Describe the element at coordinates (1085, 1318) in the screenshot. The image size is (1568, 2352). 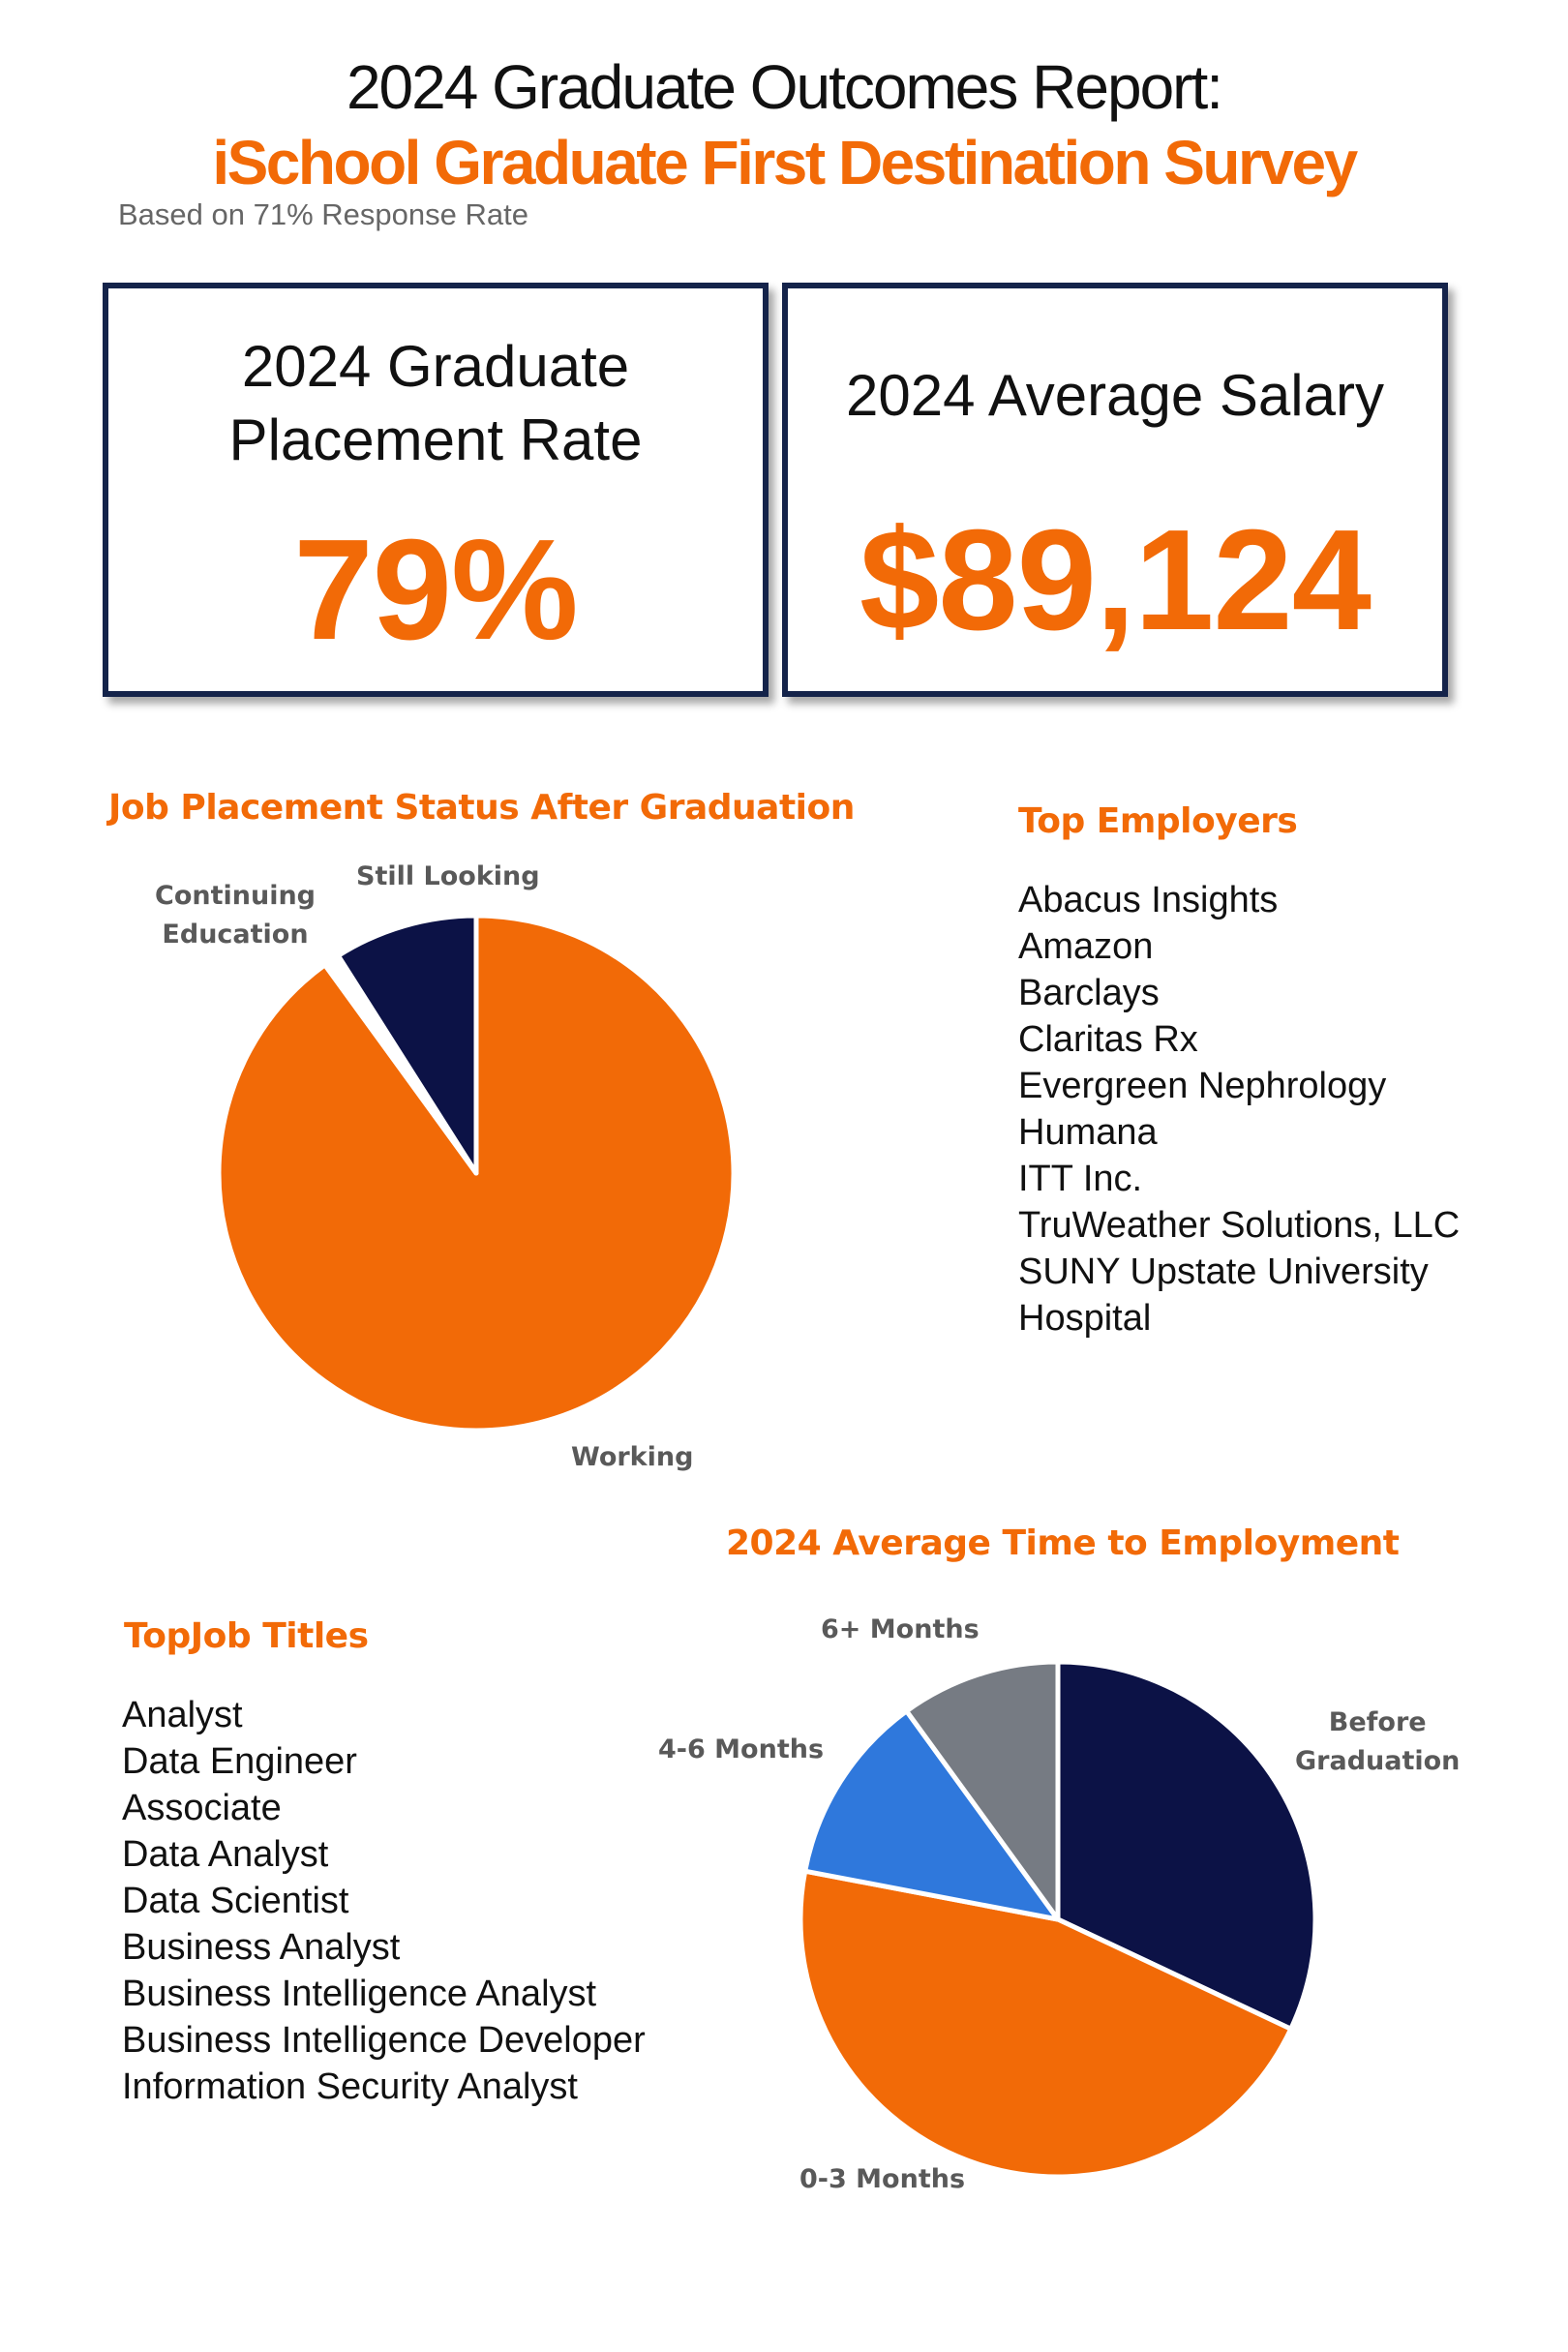
I see `employer-item: Hospital` at that location.